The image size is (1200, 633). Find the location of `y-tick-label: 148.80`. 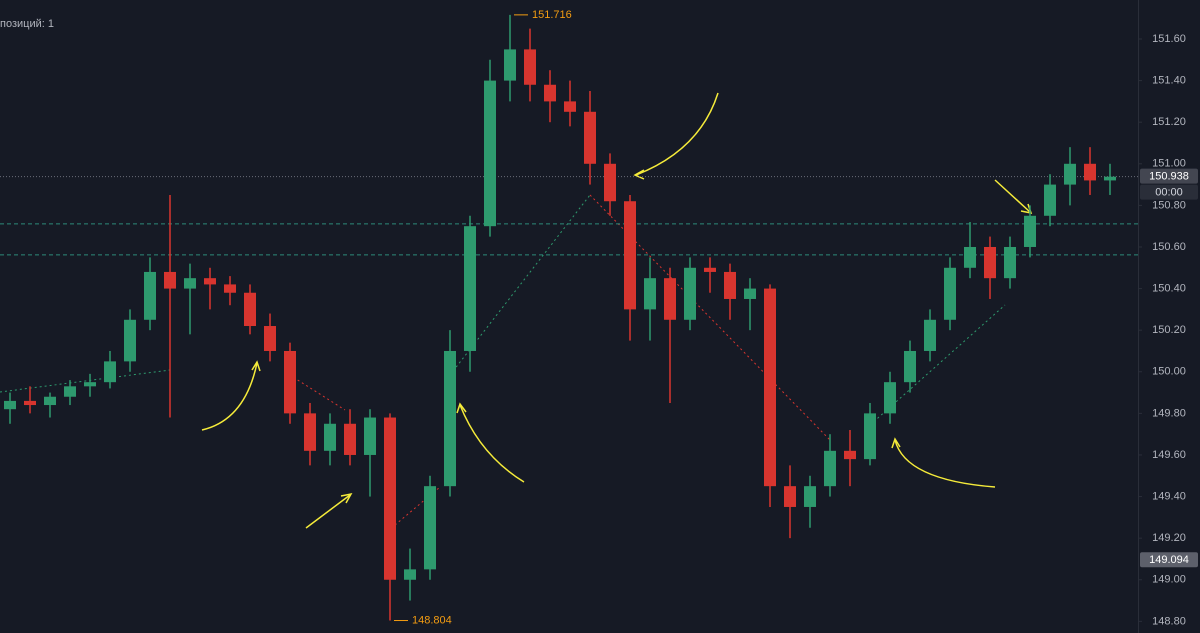

y-tick-label: 148.80 is located at coordinates (1169, 621).